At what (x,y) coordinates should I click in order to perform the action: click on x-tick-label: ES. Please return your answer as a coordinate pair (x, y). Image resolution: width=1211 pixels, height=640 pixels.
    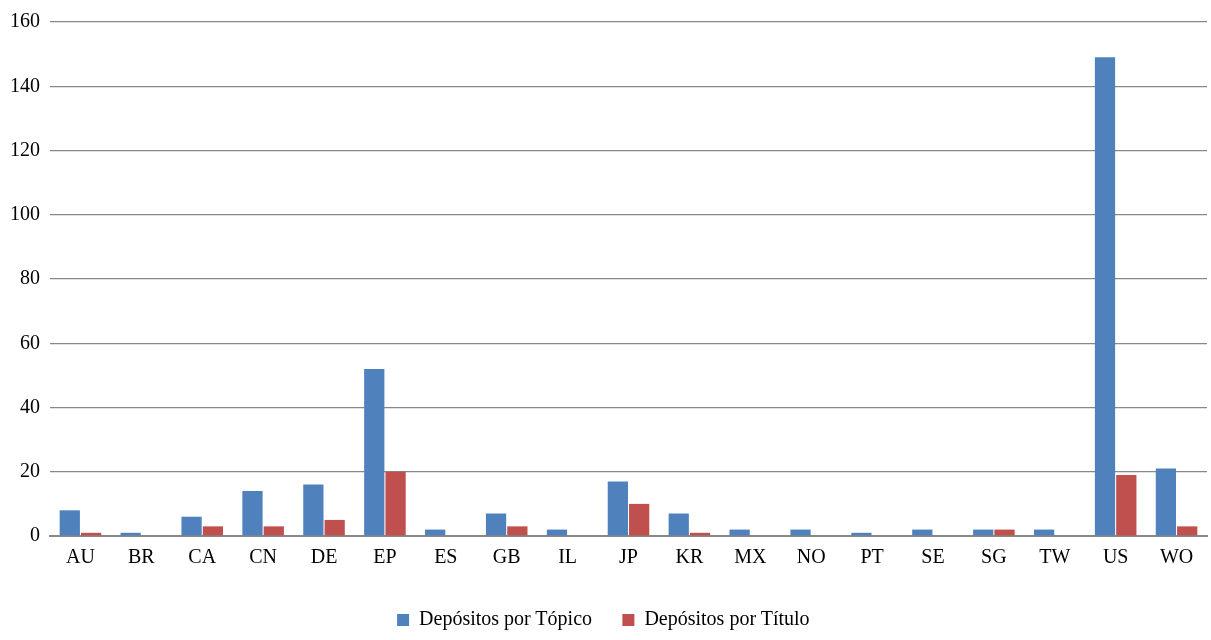
    Looking at the image, I should click on (446, 556).